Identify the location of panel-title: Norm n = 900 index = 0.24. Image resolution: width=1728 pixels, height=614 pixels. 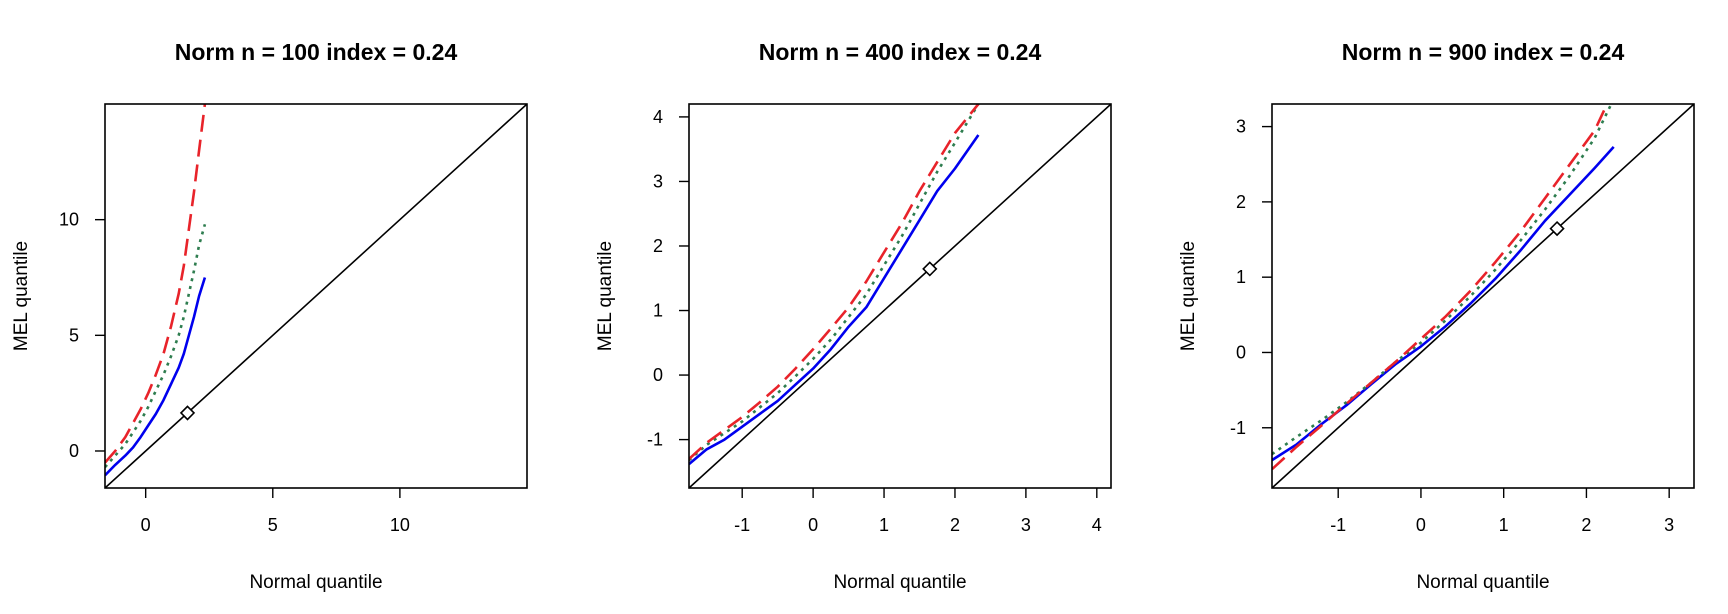
(1483, 52).